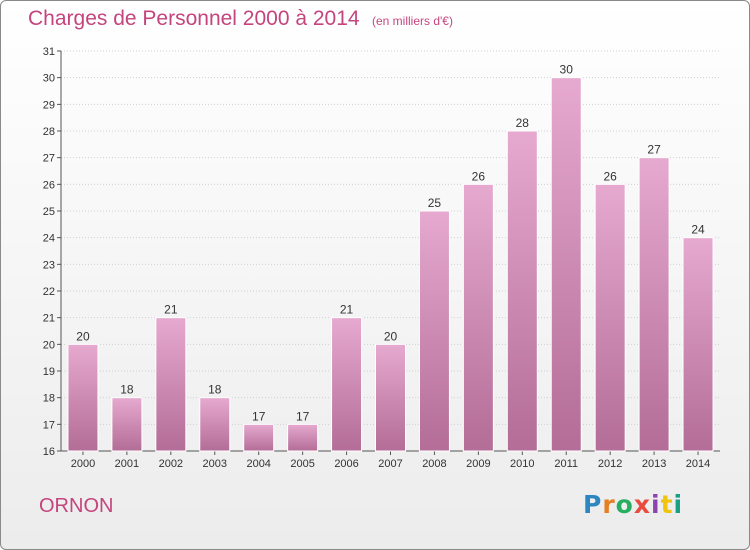 The image size is (750, 550). I want to click on data-label-2001: 18, so click(127, 390).